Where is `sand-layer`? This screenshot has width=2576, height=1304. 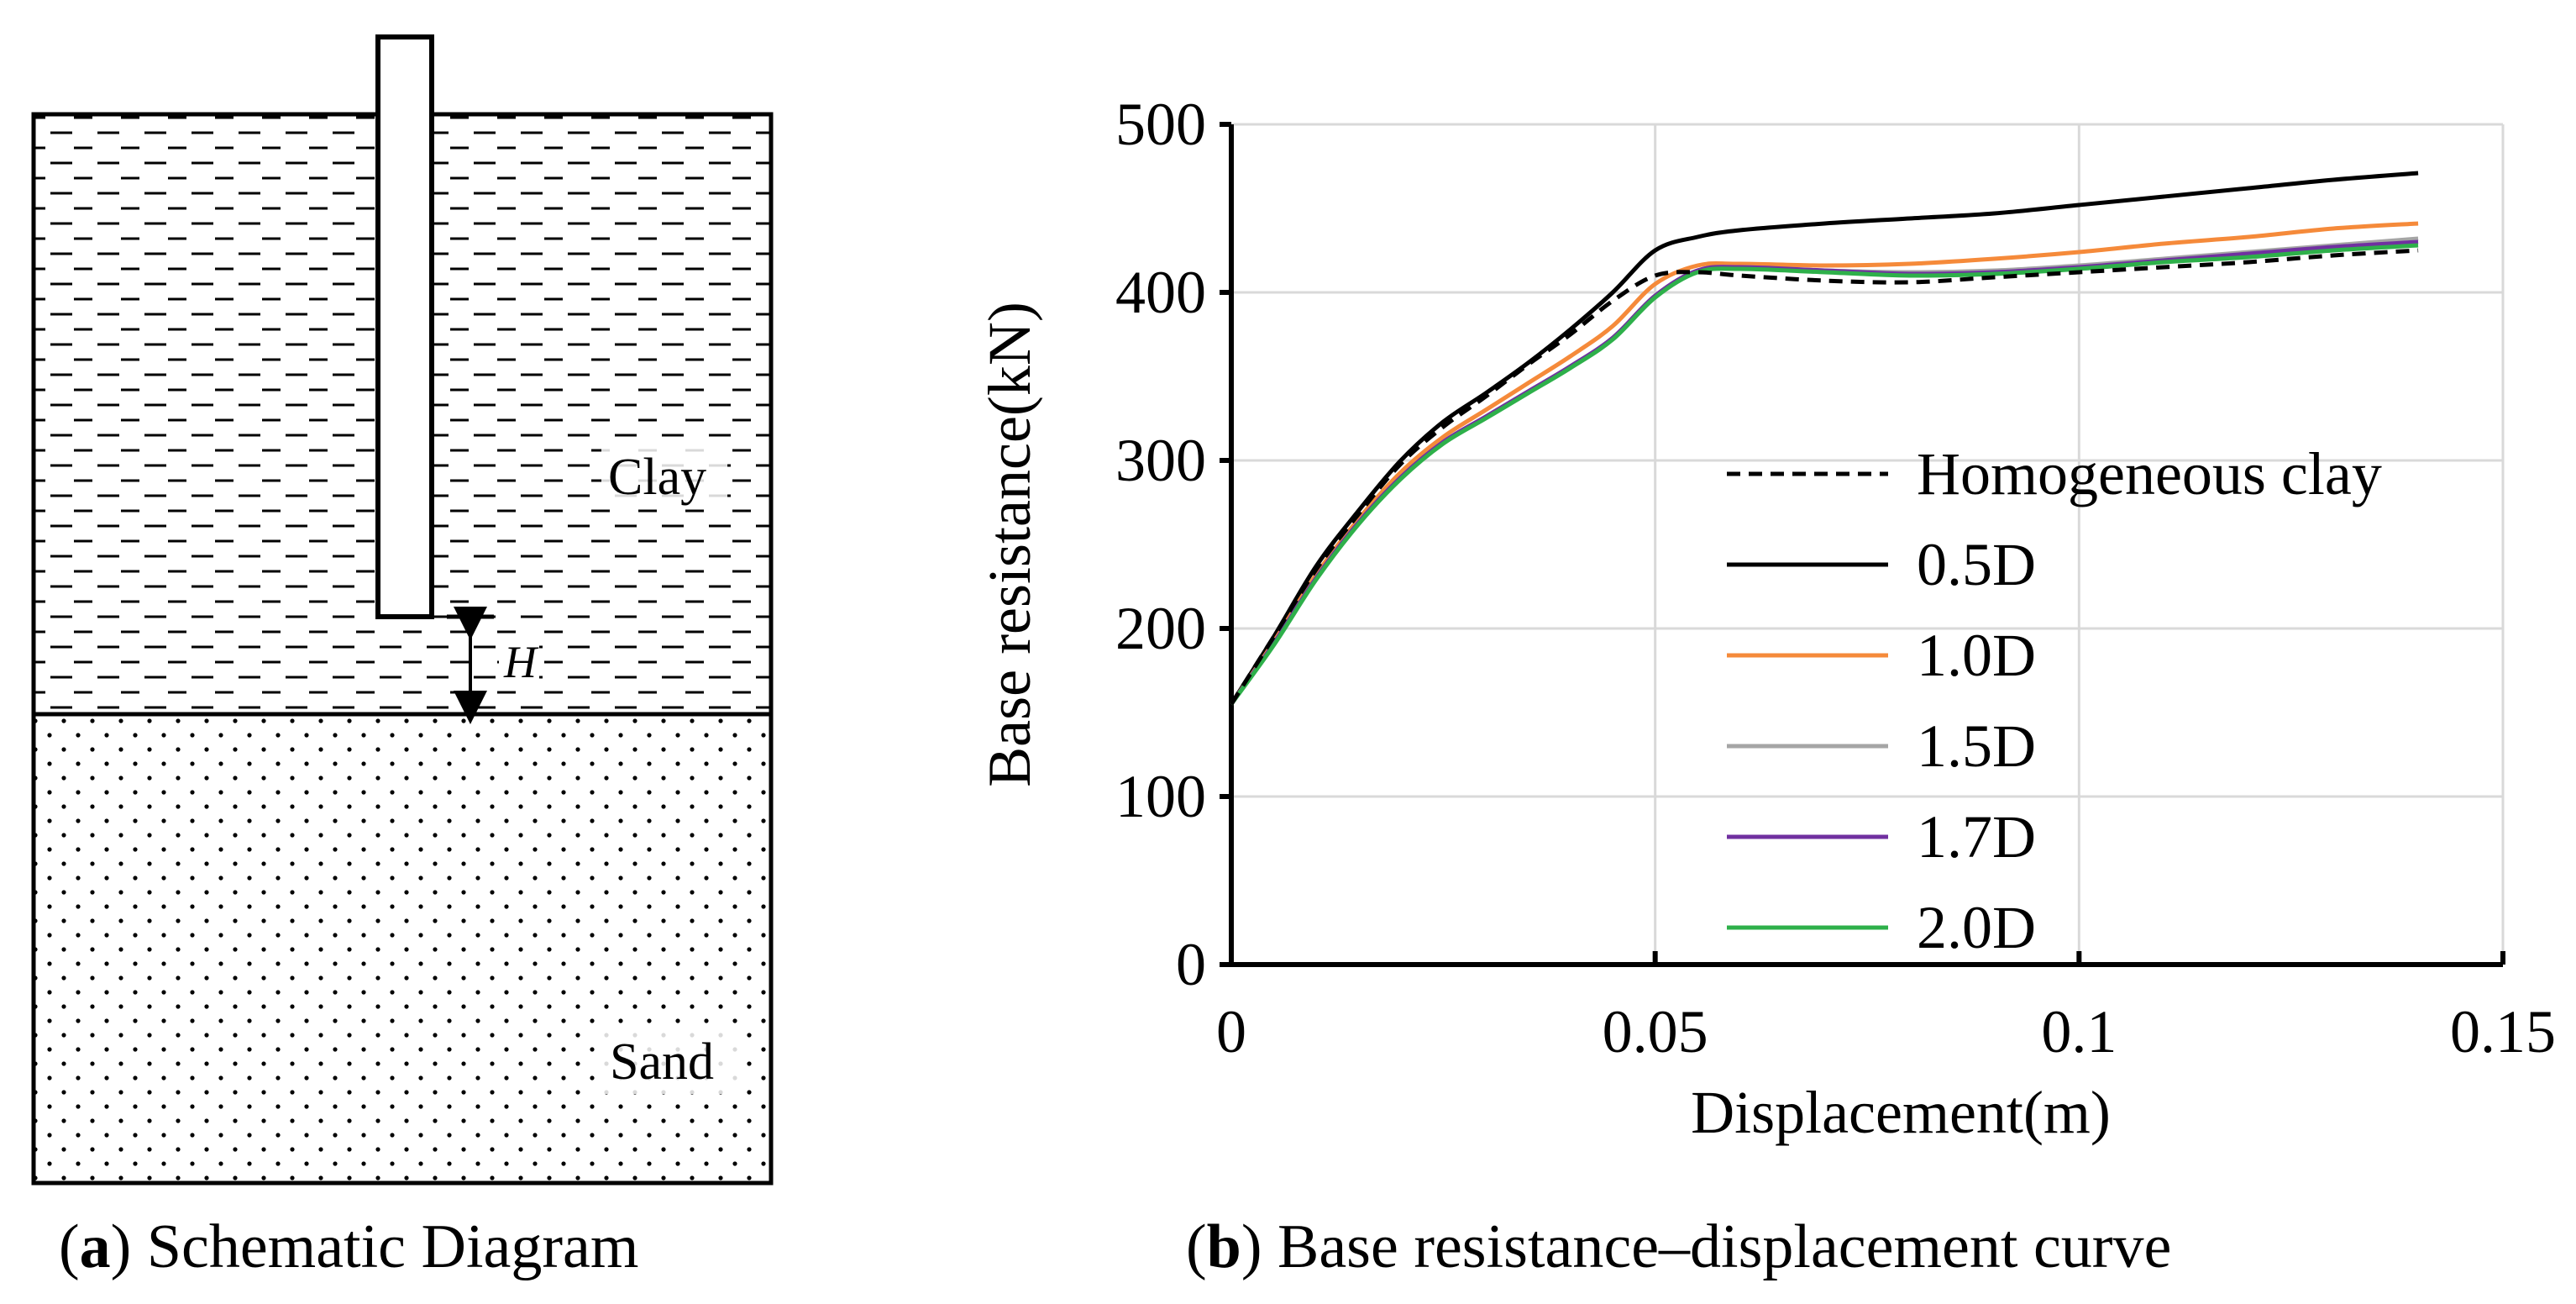
sand-layer is located at coordinates (402, 948).